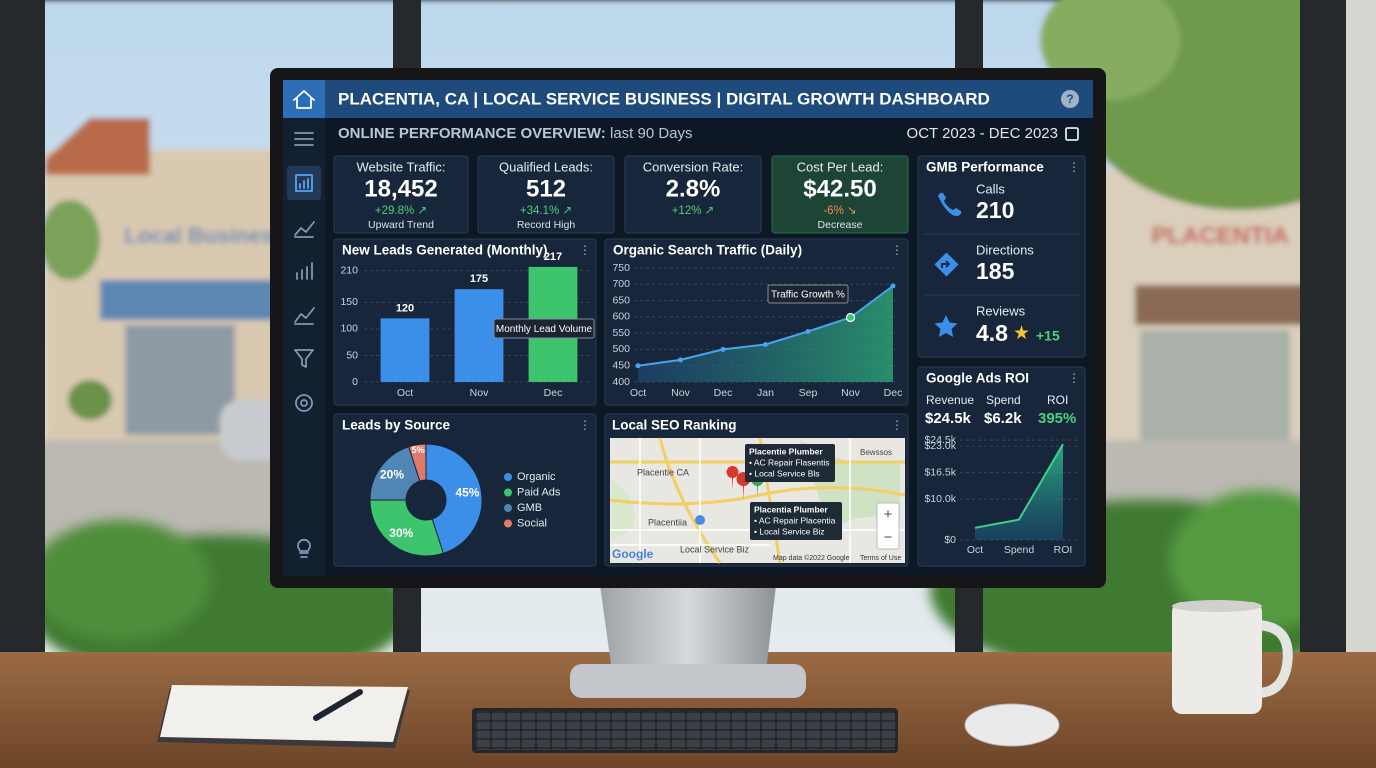 The image size is (1376, 768). Describe the element at coordinates (304, 139) in the screenshot. I see `menu-icon` at that location.